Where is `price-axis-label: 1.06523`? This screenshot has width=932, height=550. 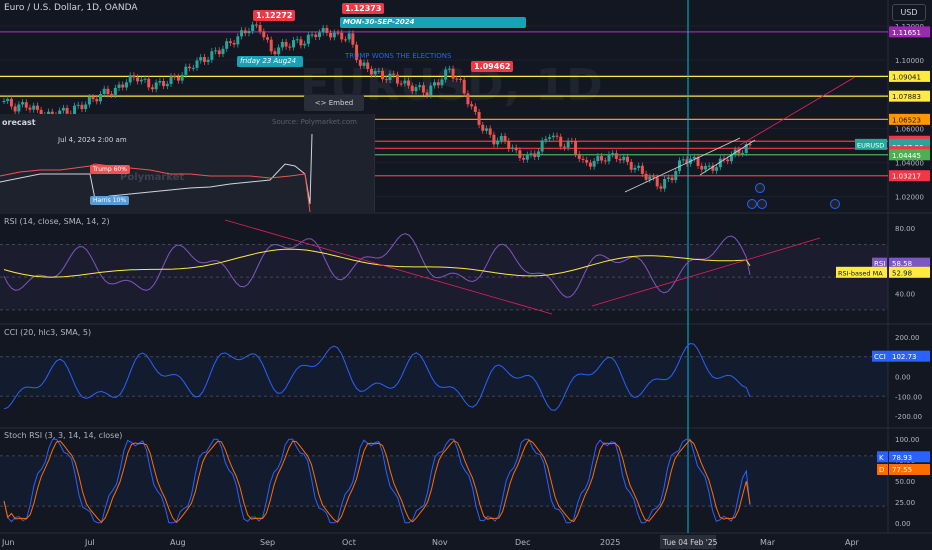
price-axis-label: 1.06523 is located at coordinates (906, 120).